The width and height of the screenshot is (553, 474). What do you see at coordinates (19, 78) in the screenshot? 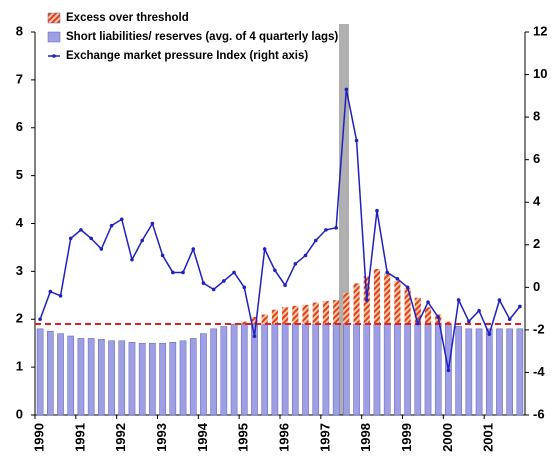
I see `y-tick-label: 7` at bounding box center [19, 78].